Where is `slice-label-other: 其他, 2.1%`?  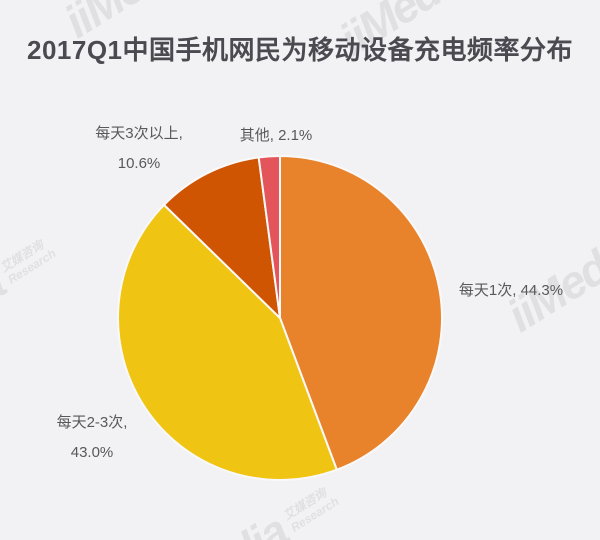
slice-label-other: 其他, 2.1% is located at coordinates (276, 135).